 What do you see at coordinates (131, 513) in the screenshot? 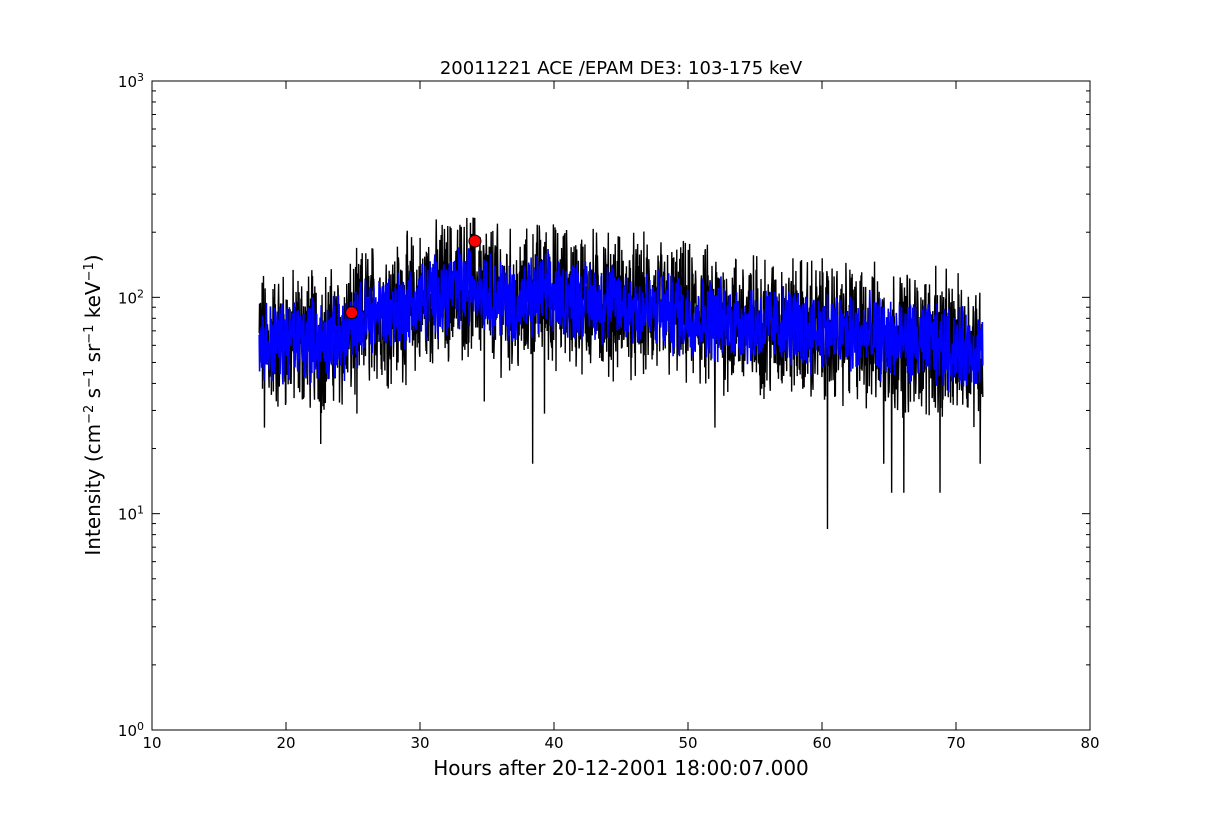
I see `y-tick-label: 10¹` at bounding box center [131, 513].